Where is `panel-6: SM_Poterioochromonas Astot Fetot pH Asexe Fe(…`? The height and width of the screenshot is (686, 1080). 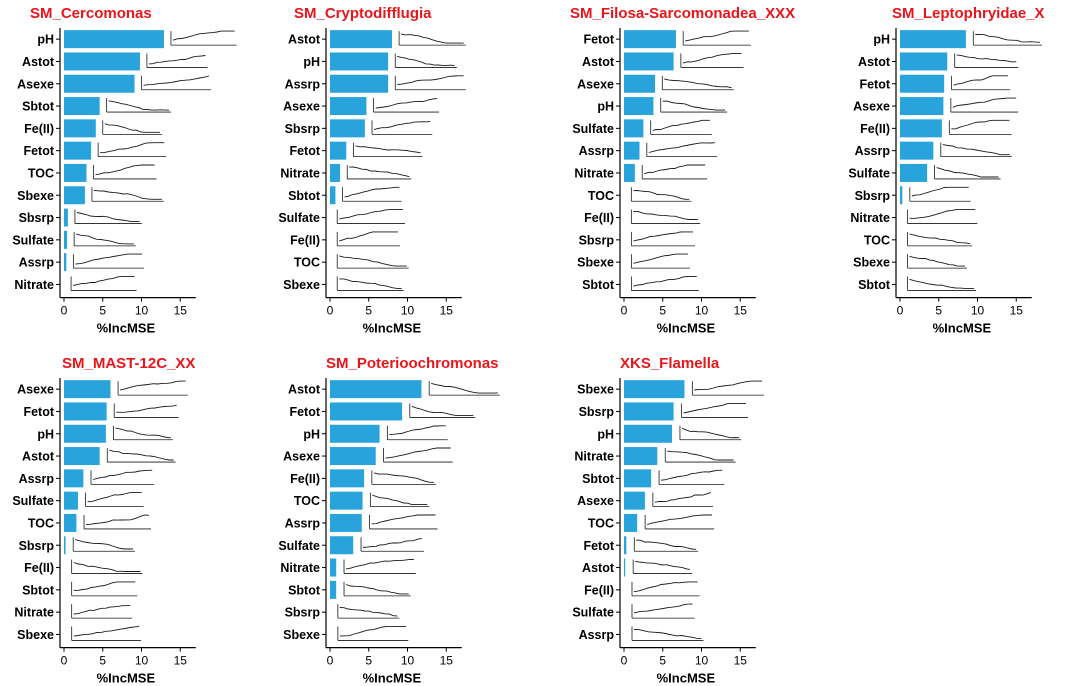
panel-6: SM_Poterioochromonas Astot Fetot pH Asexe Fe(… is located at coordinates (389, 520).